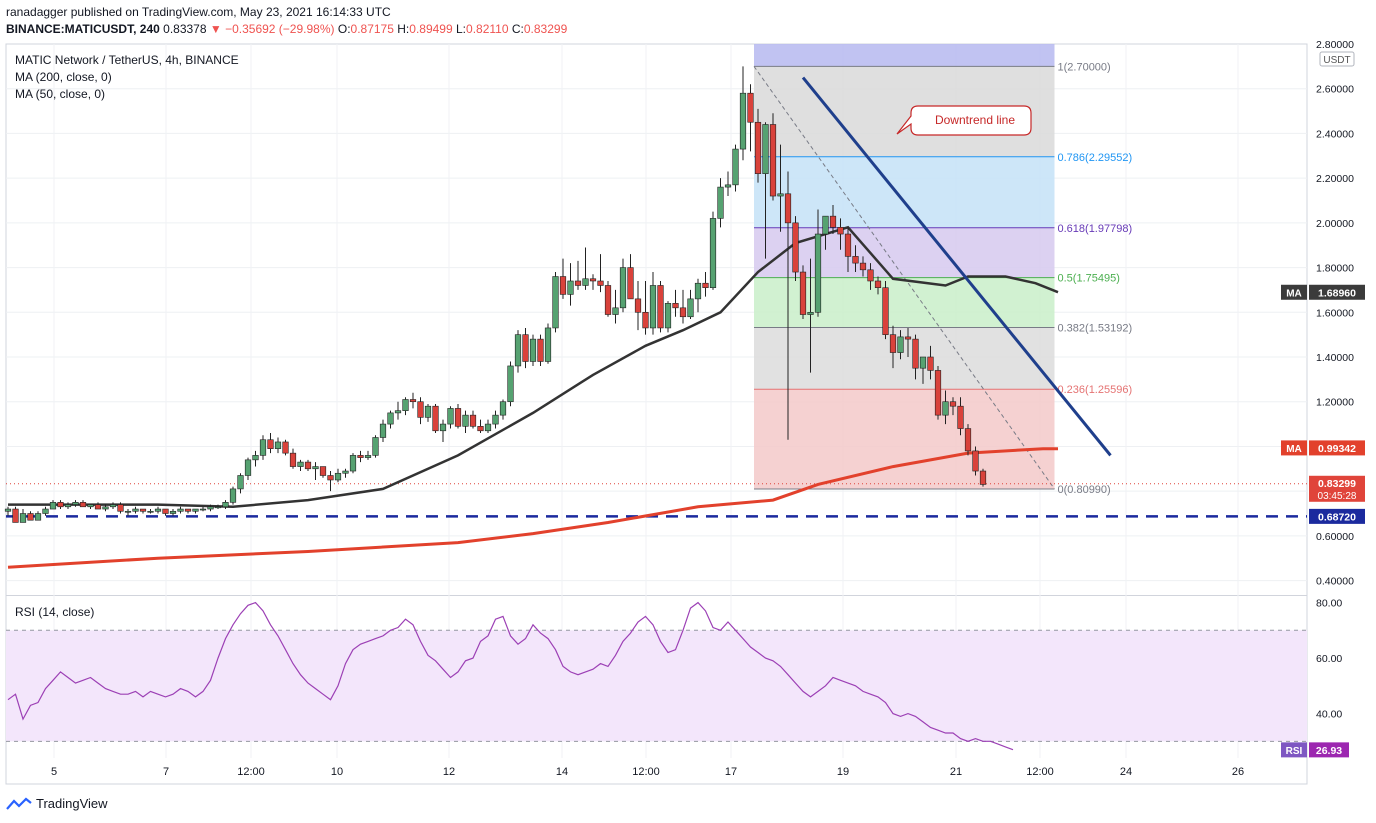 Image resolution: width=1376 pixels, height=823 pixels. What do you see at coordinates (185, 29) in the screenshot?
I see `last-price: 0.83378` at bounding box center [185, 29].